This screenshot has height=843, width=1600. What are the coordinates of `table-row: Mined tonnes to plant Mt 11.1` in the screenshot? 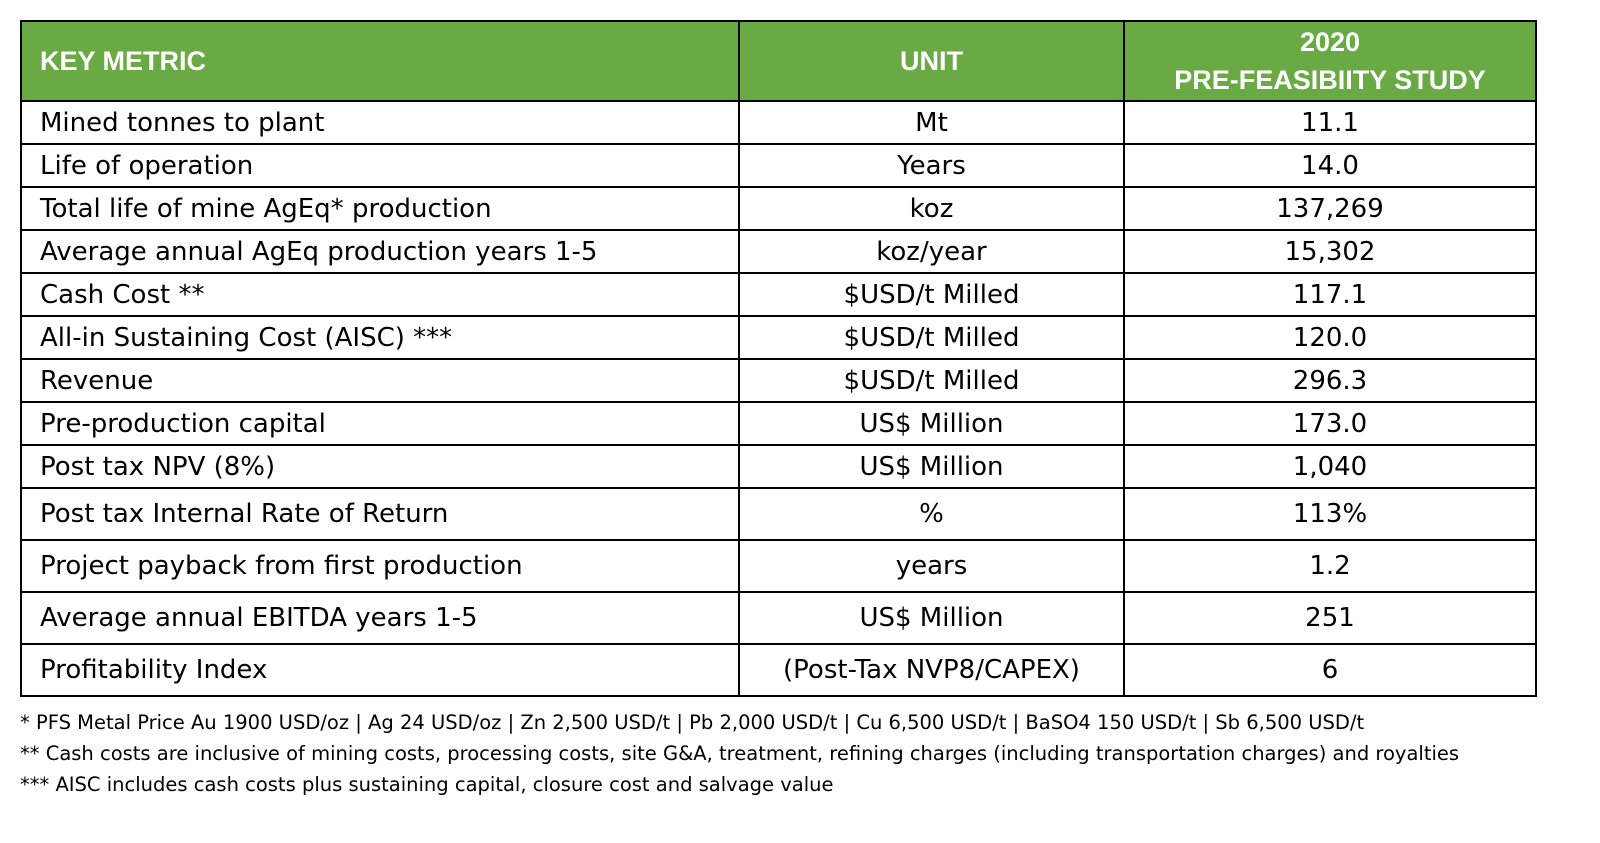 It's located at (778, 122).